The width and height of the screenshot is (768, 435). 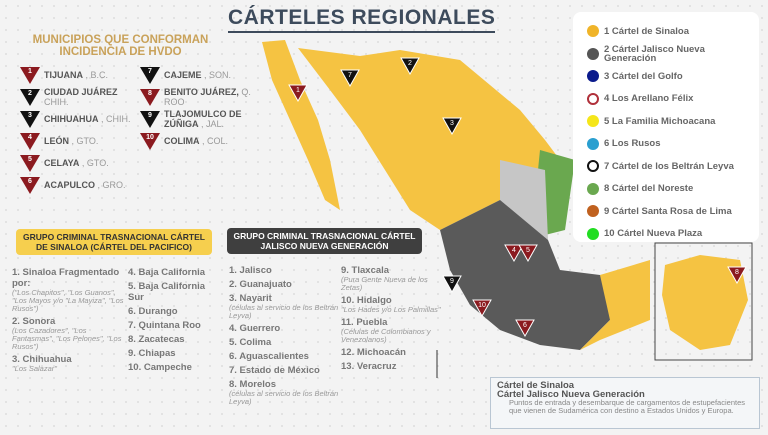 I want to click on state-name: 8. Morelos, so click(x=252, y=384).